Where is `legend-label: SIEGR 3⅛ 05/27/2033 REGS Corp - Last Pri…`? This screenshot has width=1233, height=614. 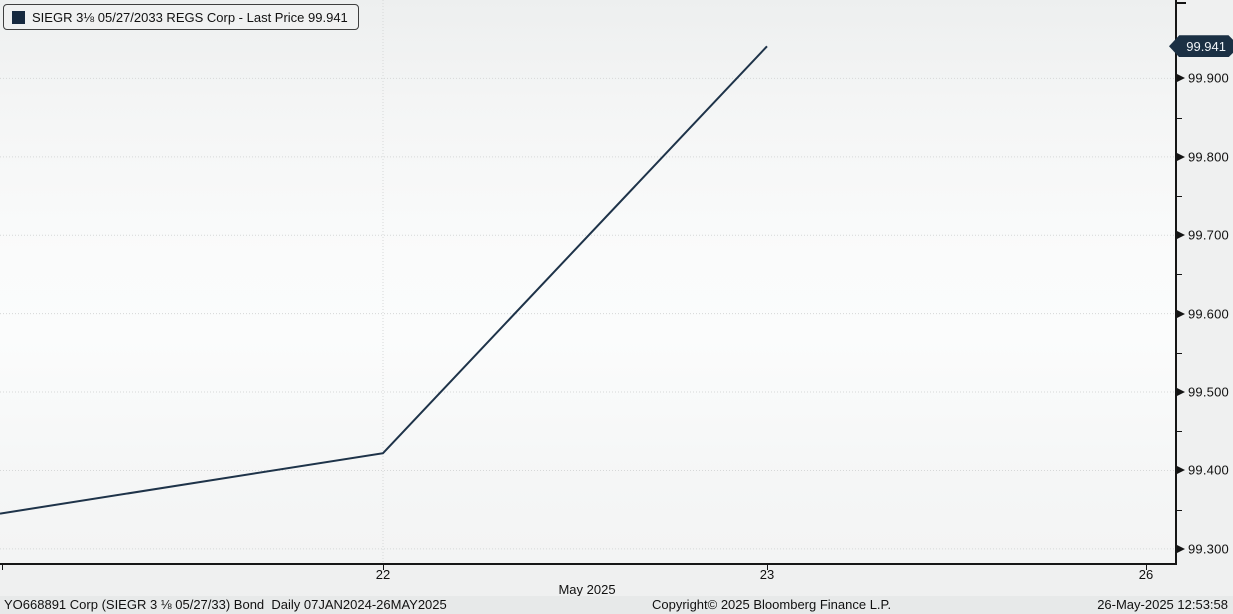
legend-label: SIEGR 3⅛ 05/27/2033 REGS Corp - Last Pri… is located at coordinates (190, 17).